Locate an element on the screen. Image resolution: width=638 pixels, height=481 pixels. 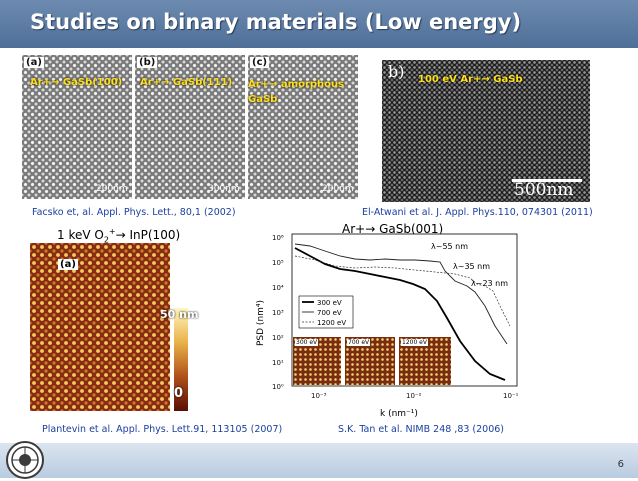
y-tick-5: 10⁵ is located at coordinates (278, 263).